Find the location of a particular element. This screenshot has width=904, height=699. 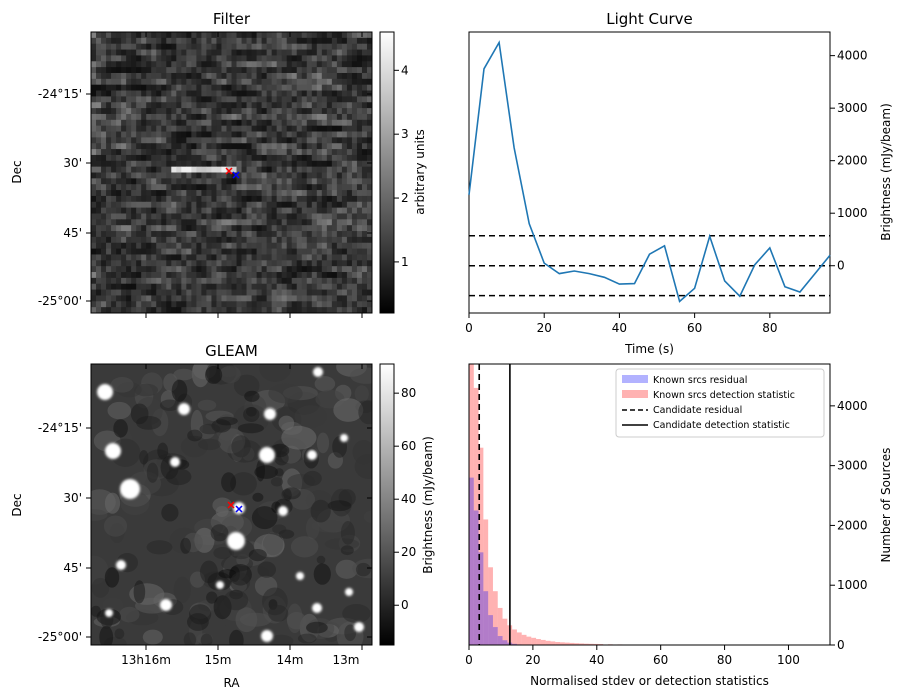

light-curve-y-ticklabel: 2000 is located at coordinates (852, 161).